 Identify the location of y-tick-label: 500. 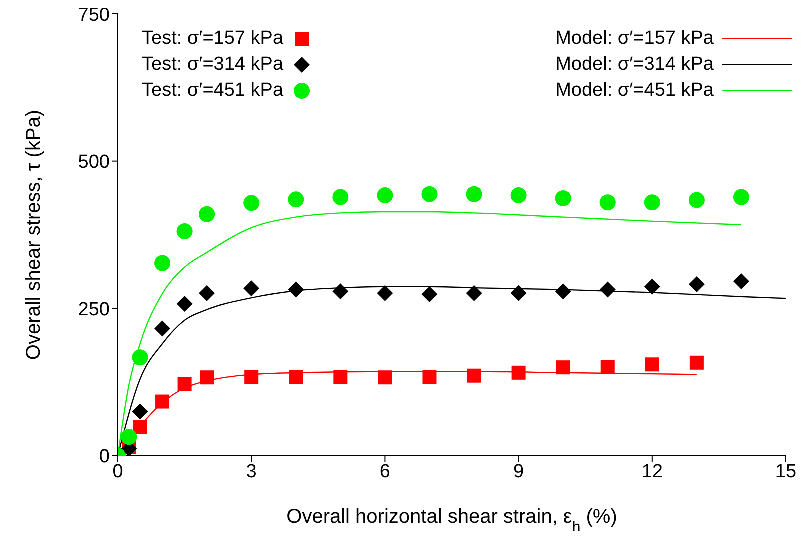
(94, 163).